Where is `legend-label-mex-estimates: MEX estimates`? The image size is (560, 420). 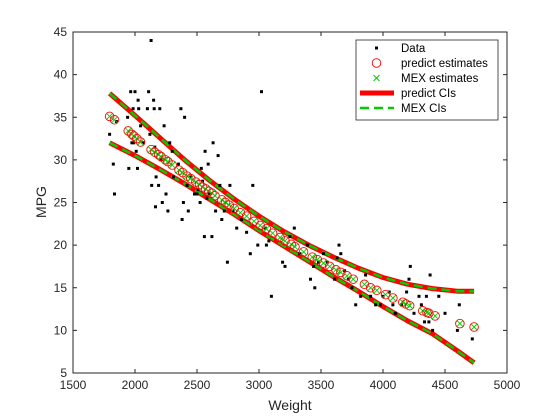 legend-label-mex-estimates: MEX estimates is located at coordinates (440, 79).